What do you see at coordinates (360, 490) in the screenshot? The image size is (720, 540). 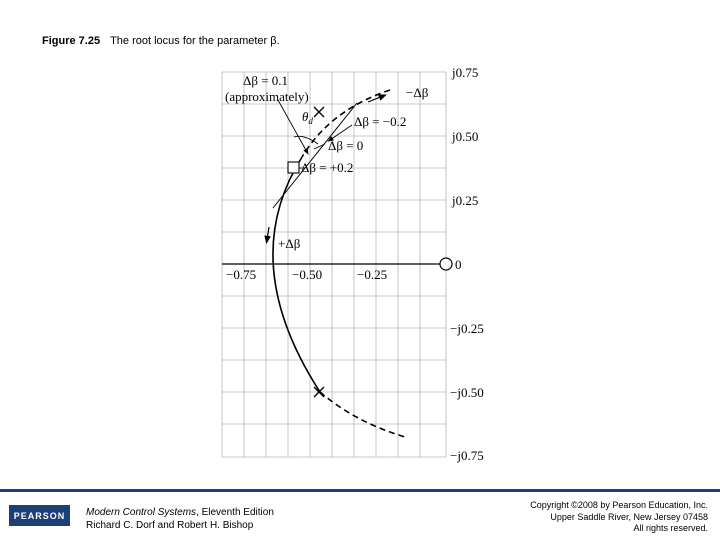 I see `footer-divider` at bounding box center [360, 490].